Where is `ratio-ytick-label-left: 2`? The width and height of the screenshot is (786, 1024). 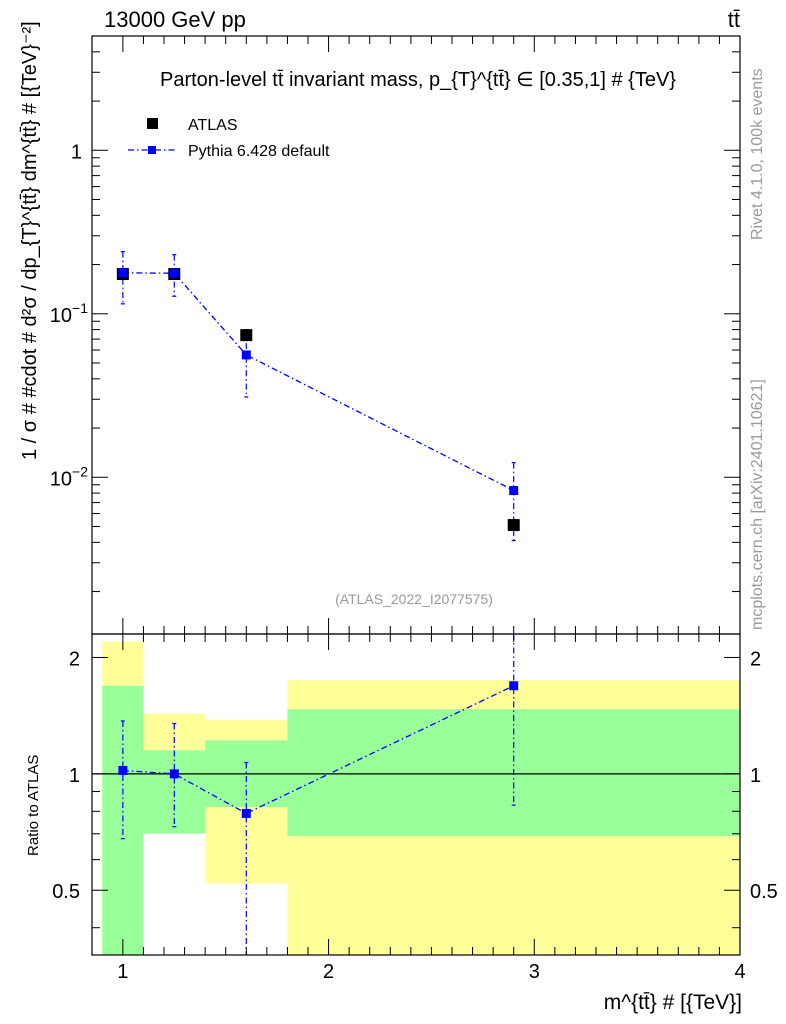 ratio-ytick-label-left: 2 is located at coordinates (74, 659).